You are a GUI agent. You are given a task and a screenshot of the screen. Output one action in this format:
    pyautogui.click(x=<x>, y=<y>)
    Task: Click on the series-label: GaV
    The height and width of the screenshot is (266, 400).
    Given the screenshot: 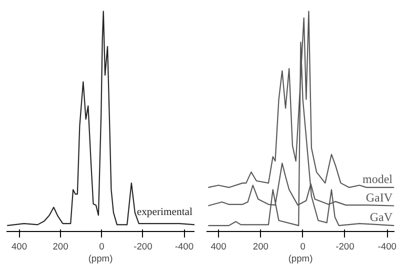 What is the action you would take?
    pyautogui.click(x=381, y=217)
    